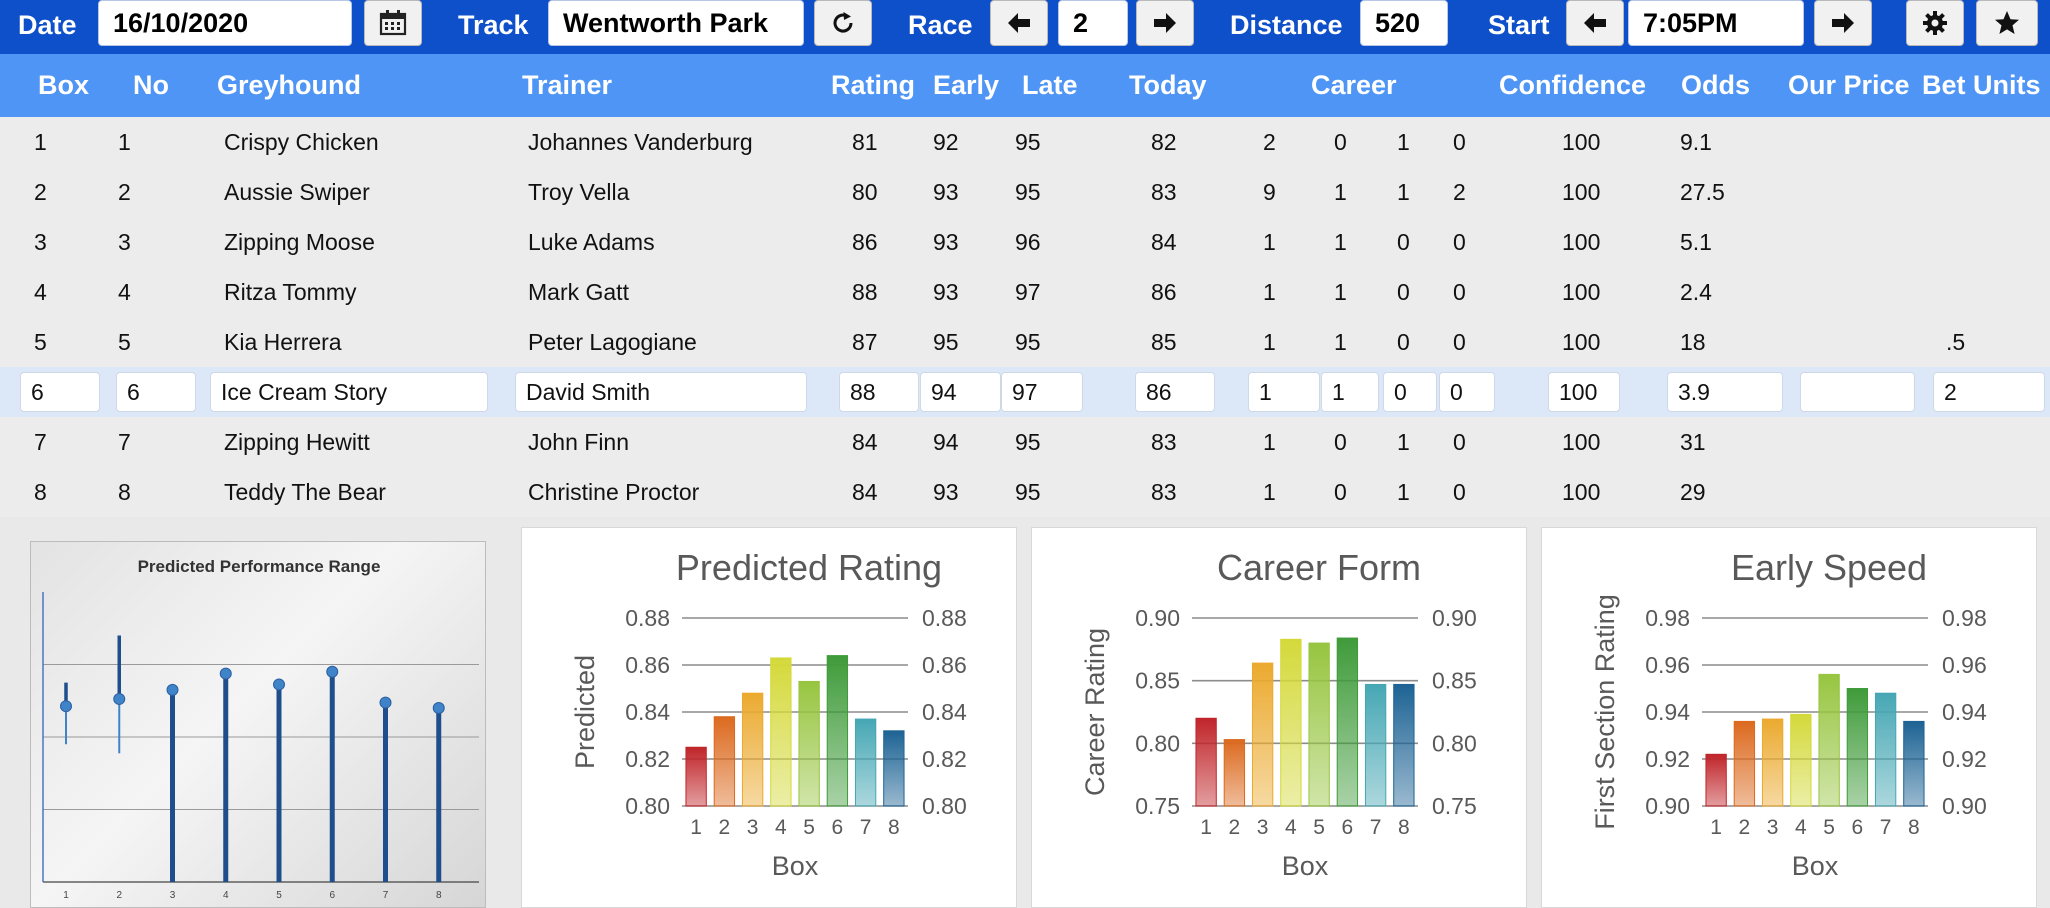 This screenshot has width=2050, height=908. Describe the element at coordinates (393, 23) in the screenshot. I see `calendar-button` at that location.